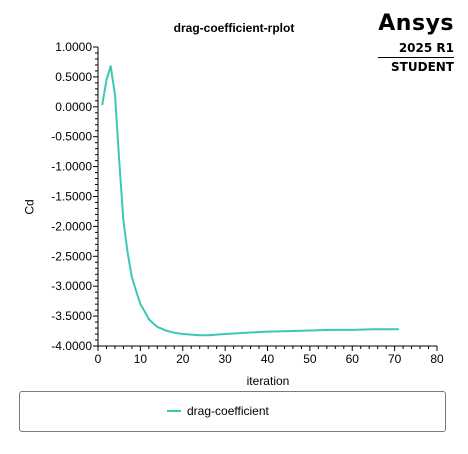  What do you see at coordinates (71, 256) in the screenshot?
I see `y-tick-label: -2.5000` at bounding box center [71, 256].